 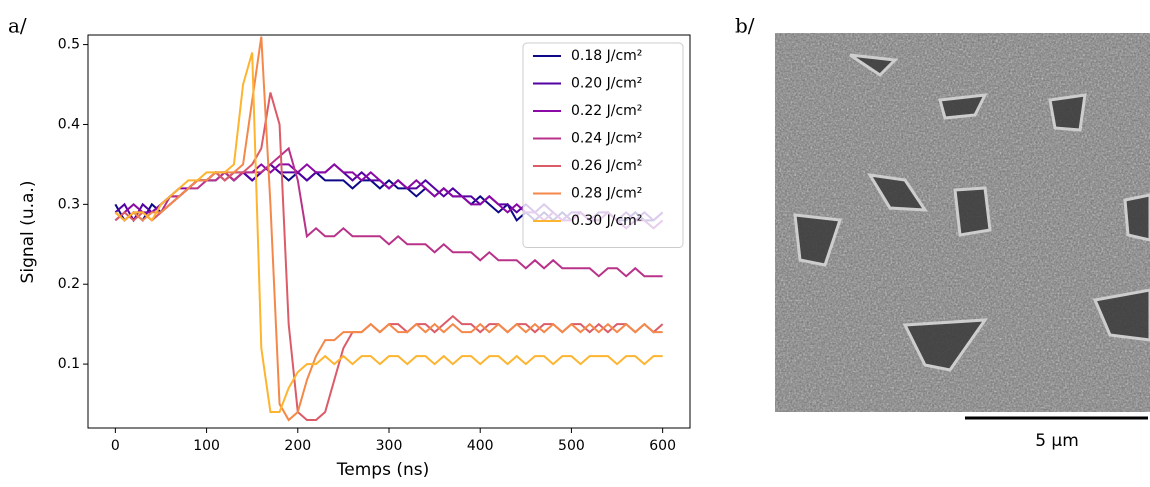 What do you see at coordinates (606, 221) in the screenshot?
I see `legend-label: 0.30 J/cm²` at bounding box center [606, 221].